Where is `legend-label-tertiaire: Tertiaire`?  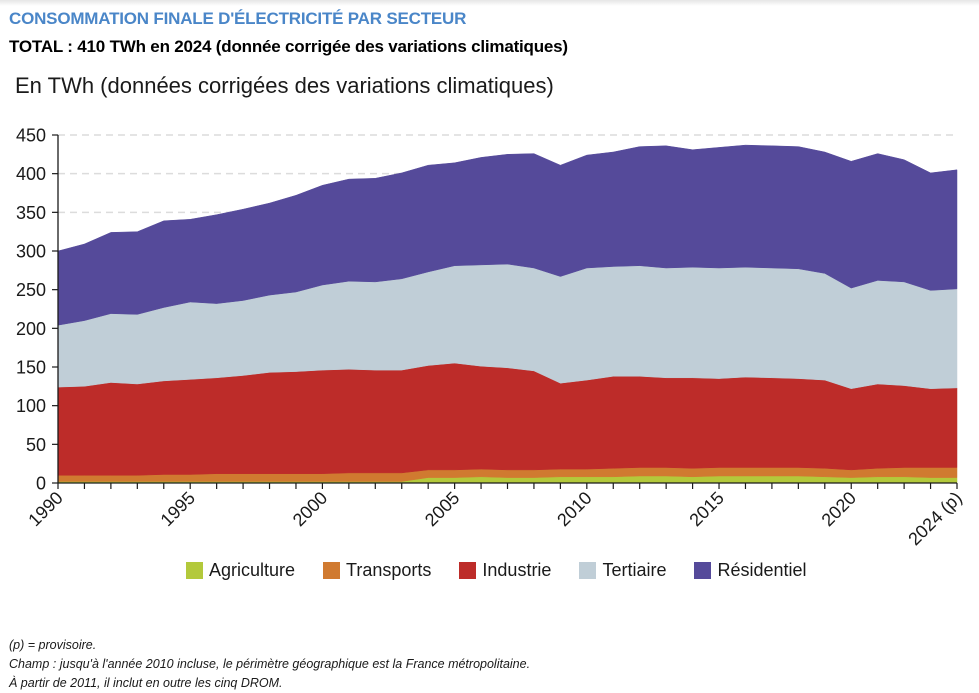
legend-label-tertiaire: Tertiaire is located at coordinates (634, 570).